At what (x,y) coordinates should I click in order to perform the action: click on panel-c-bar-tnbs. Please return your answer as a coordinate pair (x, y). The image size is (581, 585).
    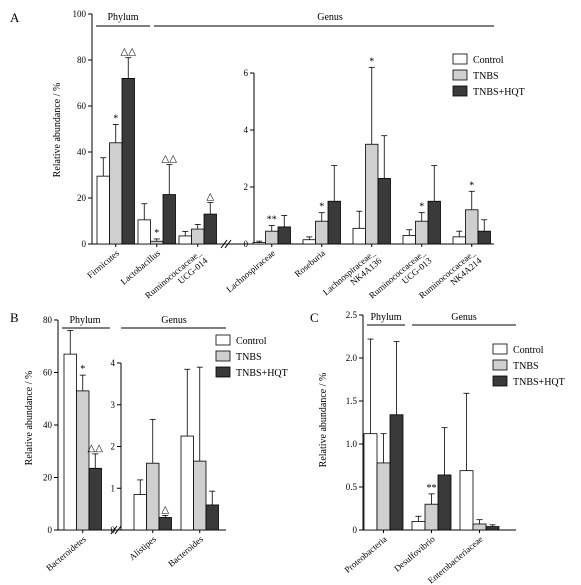
    Looking at the image, I should click on (383, 496).